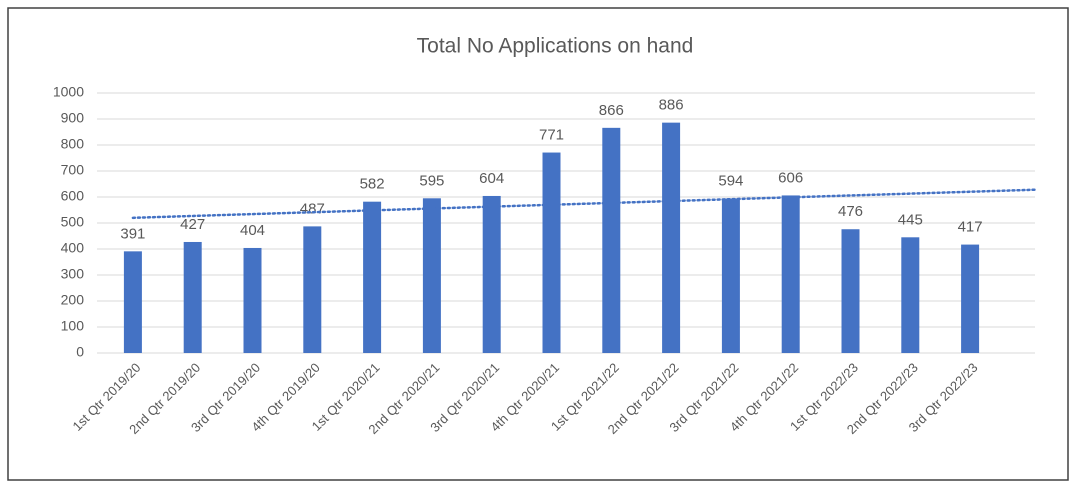  Describe the element at coordinates (80, 352) in the screenshot. I see `y-tick-label: 0` at that location.